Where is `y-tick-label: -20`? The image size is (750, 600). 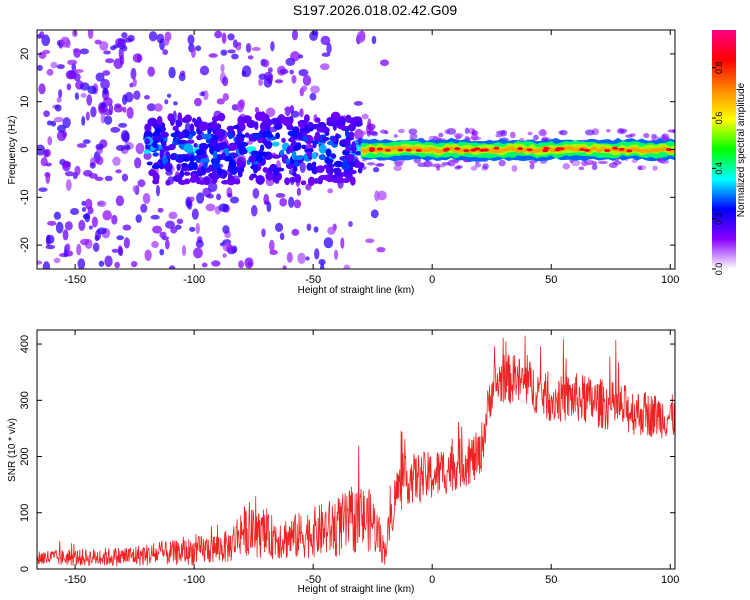 y-tick-label: -20 is located at coordinates (25, 245).